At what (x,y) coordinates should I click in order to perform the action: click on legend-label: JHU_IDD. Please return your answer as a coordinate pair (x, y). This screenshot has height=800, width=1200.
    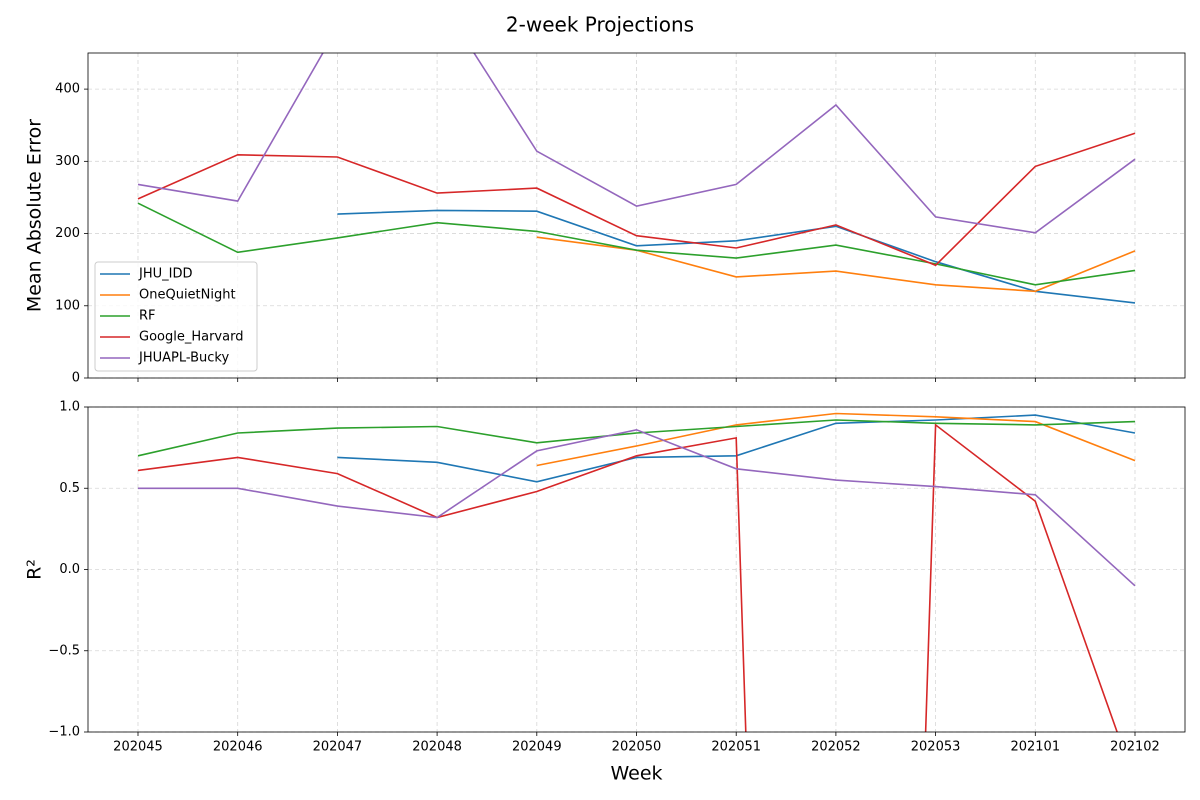
    Looking at the image, I should click on (165, 274).